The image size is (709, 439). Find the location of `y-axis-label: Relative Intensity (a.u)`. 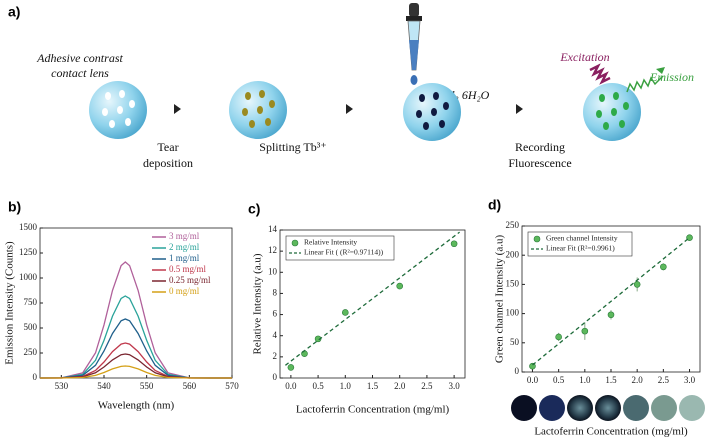

y-axis-label: Relative Intensity (a.u) is located at coordinates (258, 303).